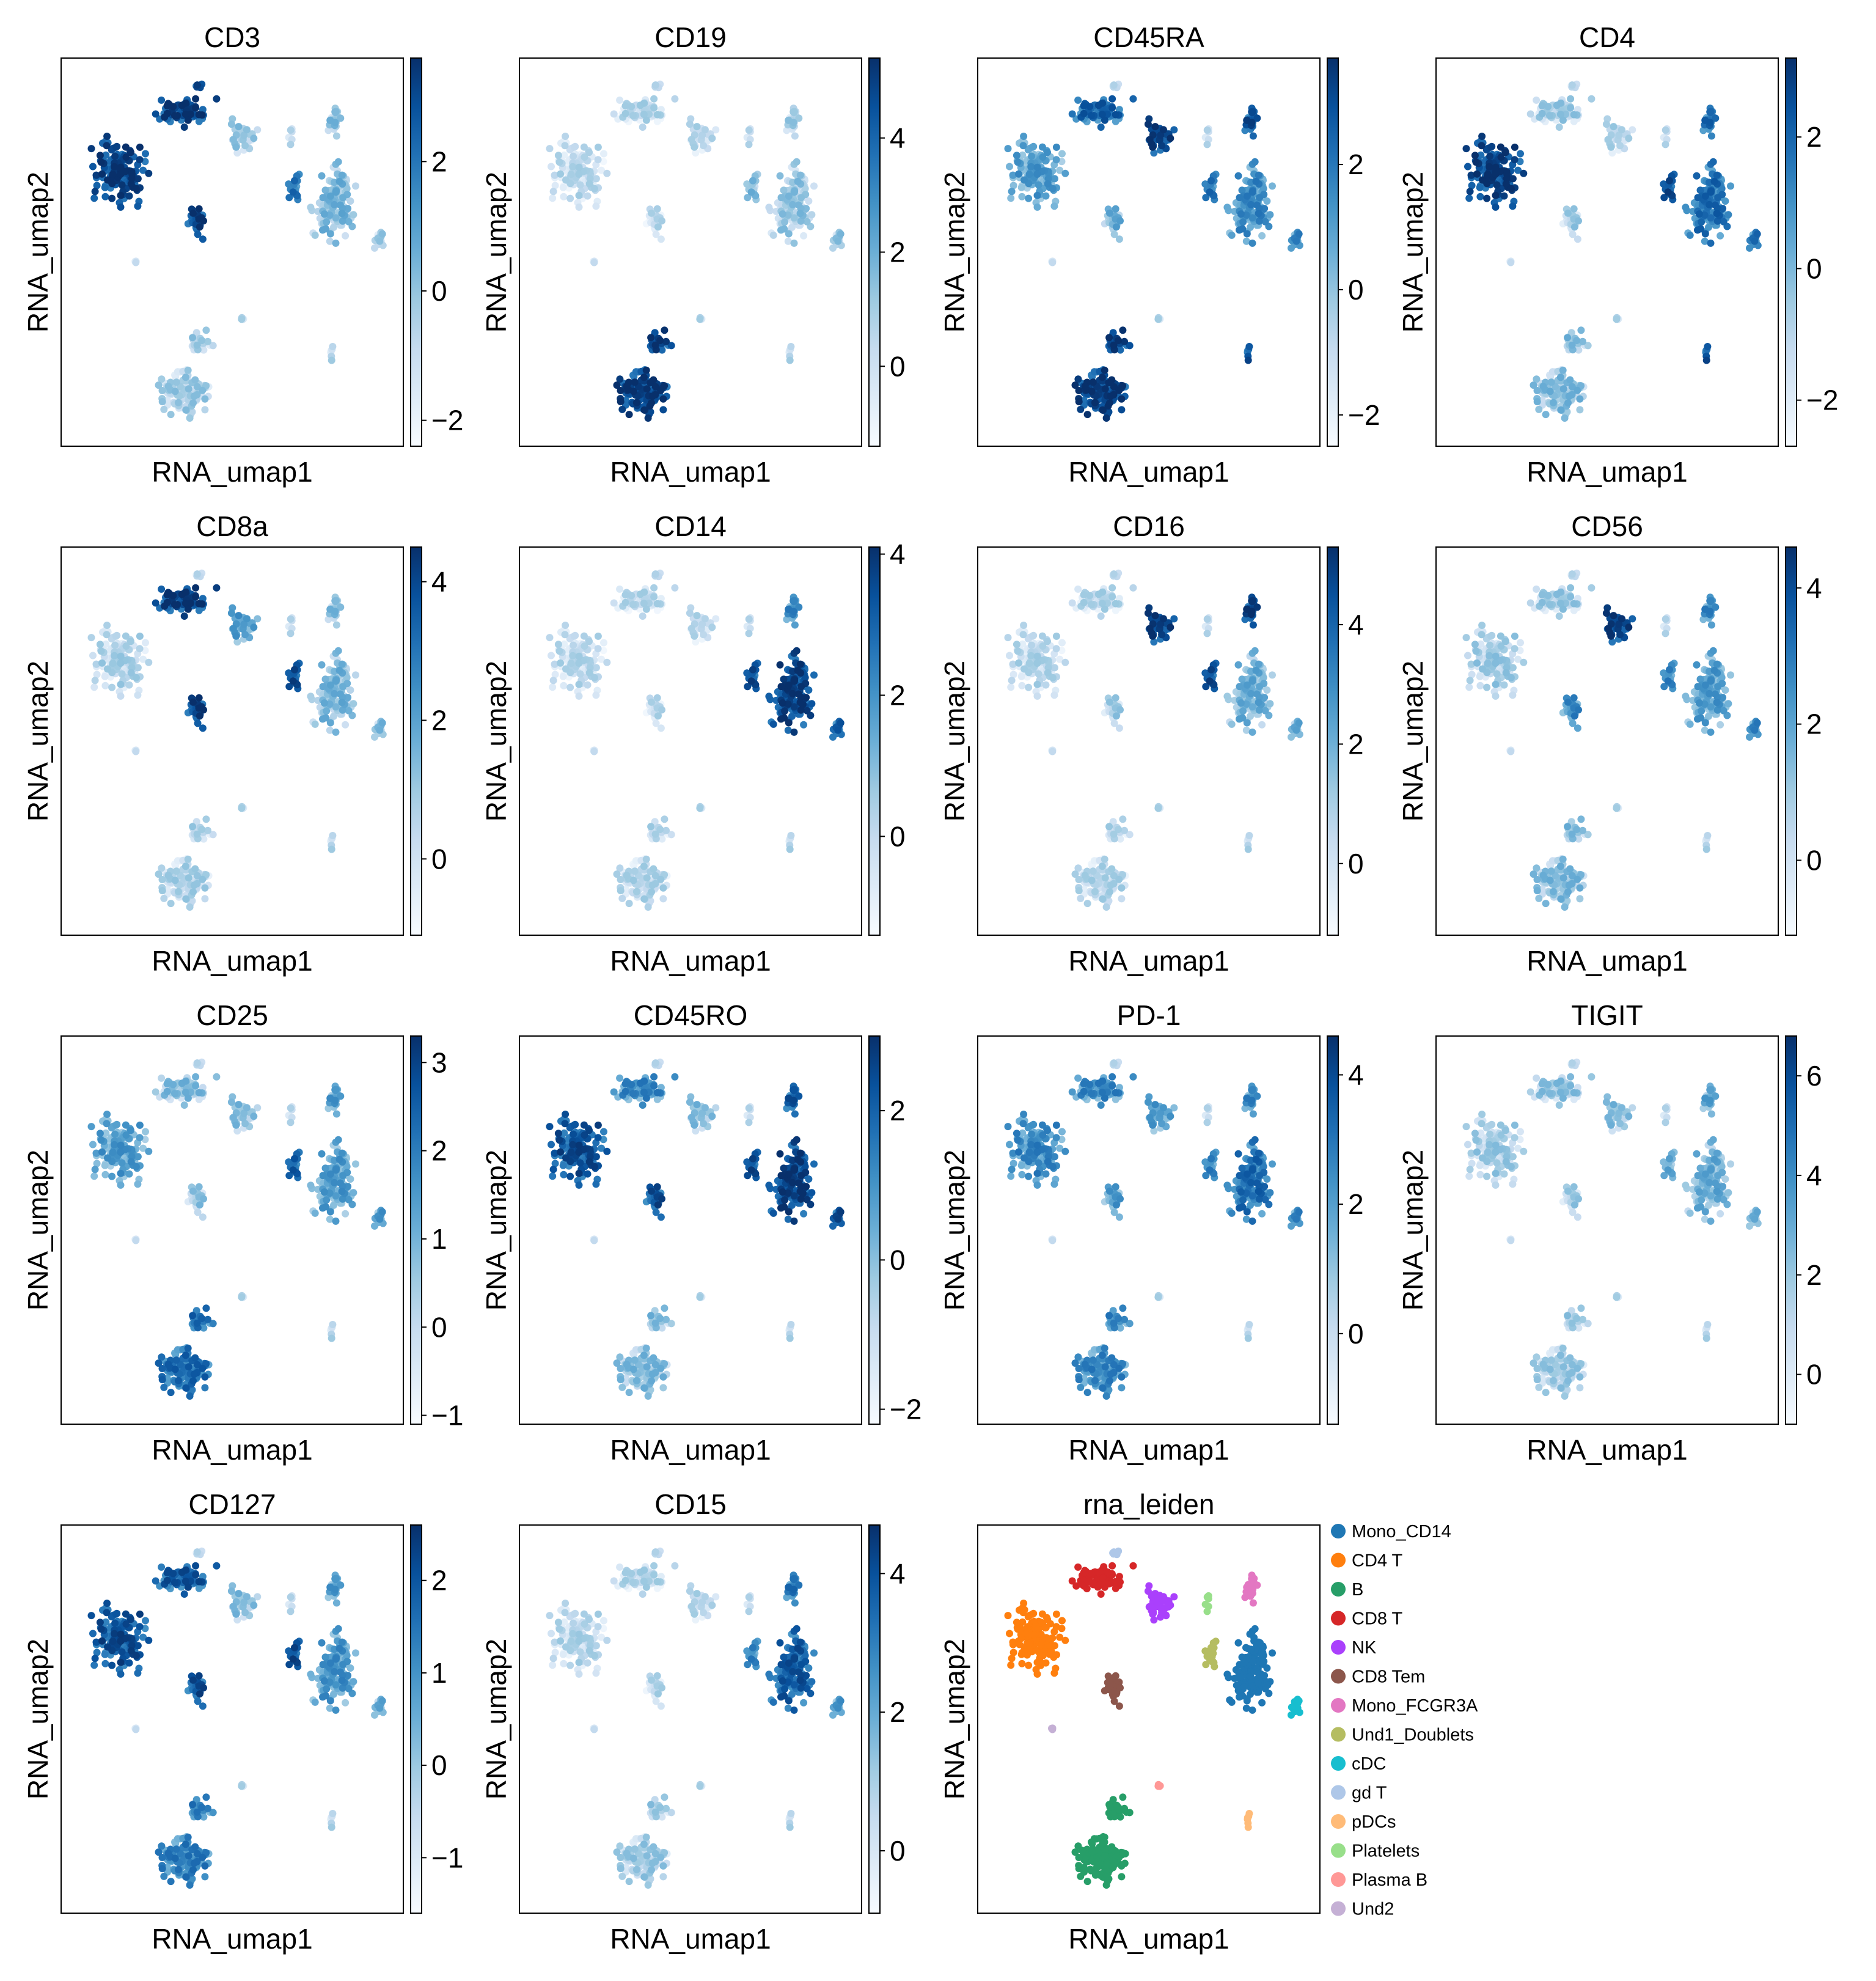  What do you see at coordinates (1149, 526) in the screenshot?
I see `panel-title: CD16` at bounding box center [1149, 526].